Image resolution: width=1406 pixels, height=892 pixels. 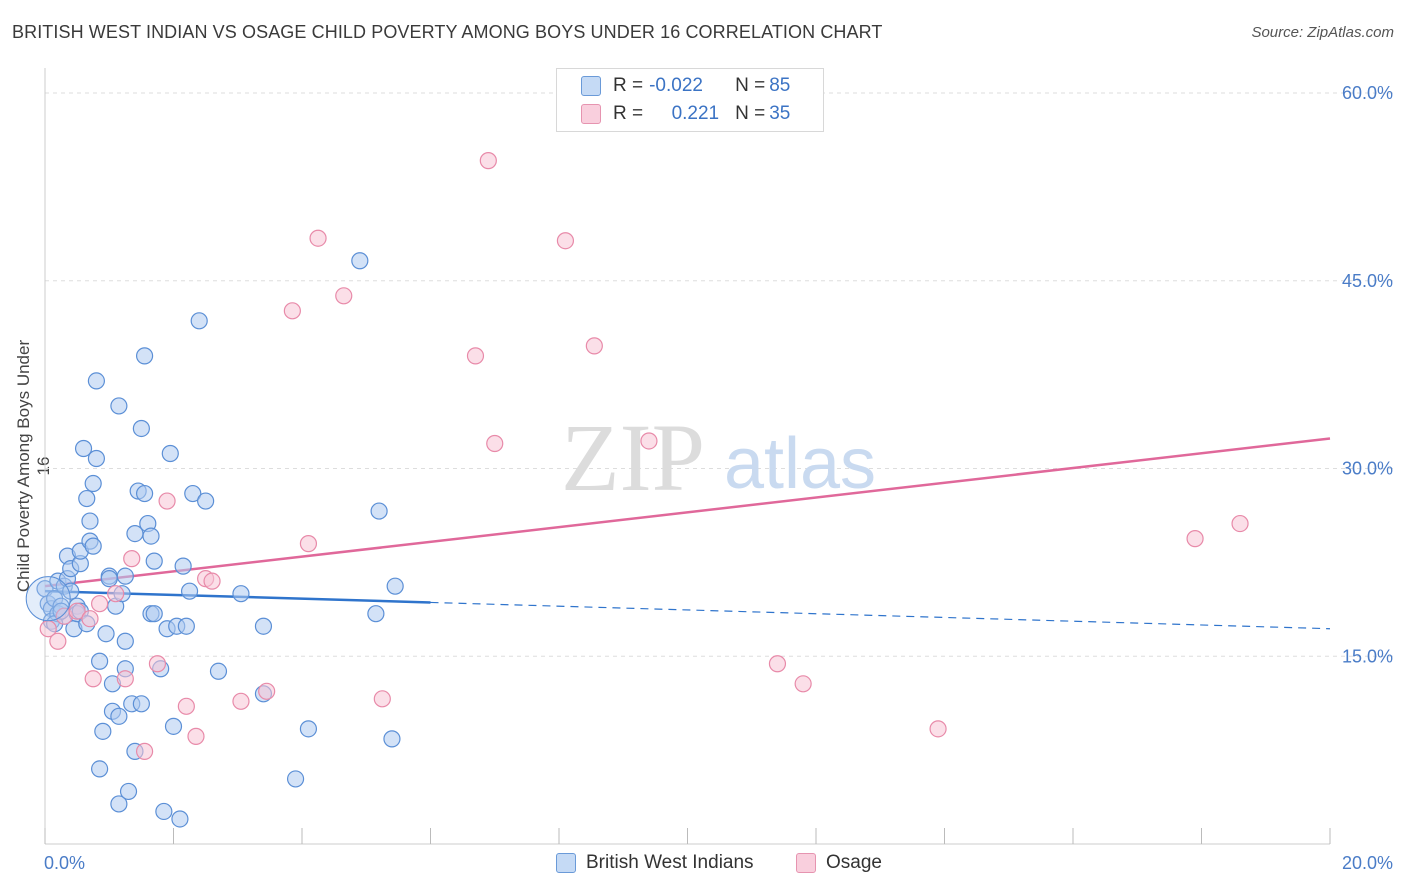 What do you see at coordinates (780, 113) in the screenshot?
I see `legend-n-value: 35` at bounding box center [780, 113].